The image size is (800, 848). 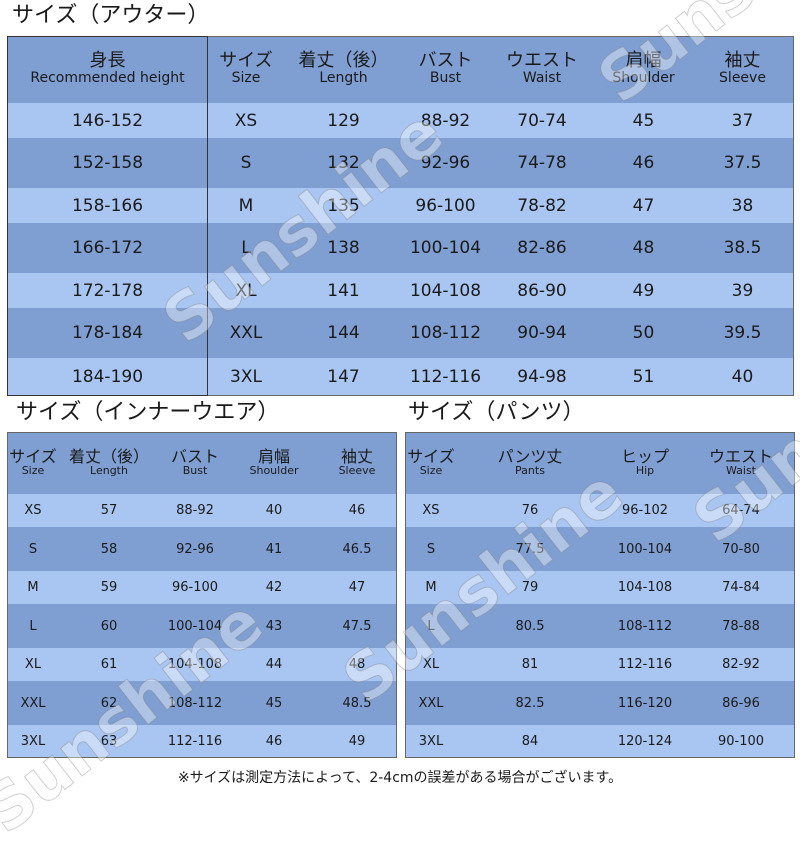 I want to click on inner-section-title: サイズ（インナーウエア）, so click(x=148, y=412).